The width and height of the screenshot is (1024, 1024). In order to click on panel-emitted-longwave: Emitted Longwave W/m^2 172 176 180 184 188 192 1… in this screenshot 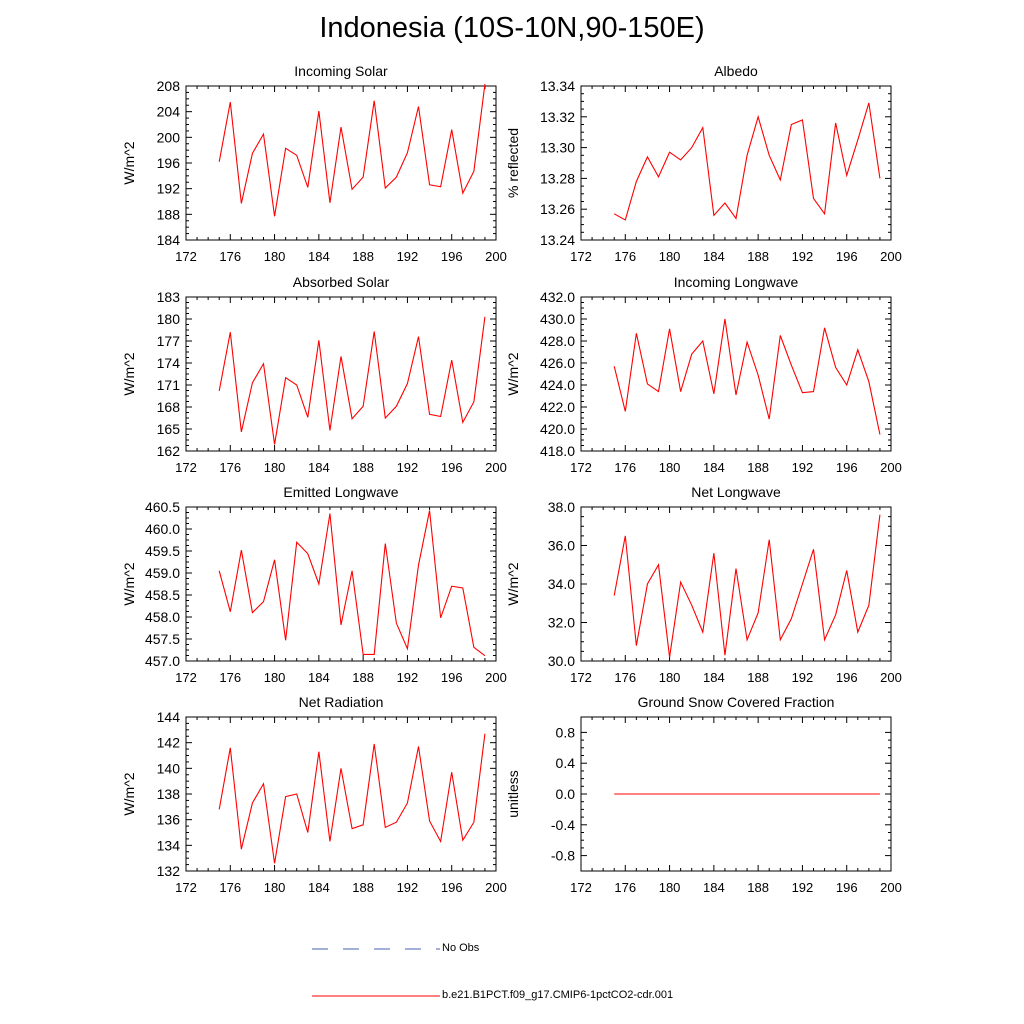, I will do `click(314, 584)`.